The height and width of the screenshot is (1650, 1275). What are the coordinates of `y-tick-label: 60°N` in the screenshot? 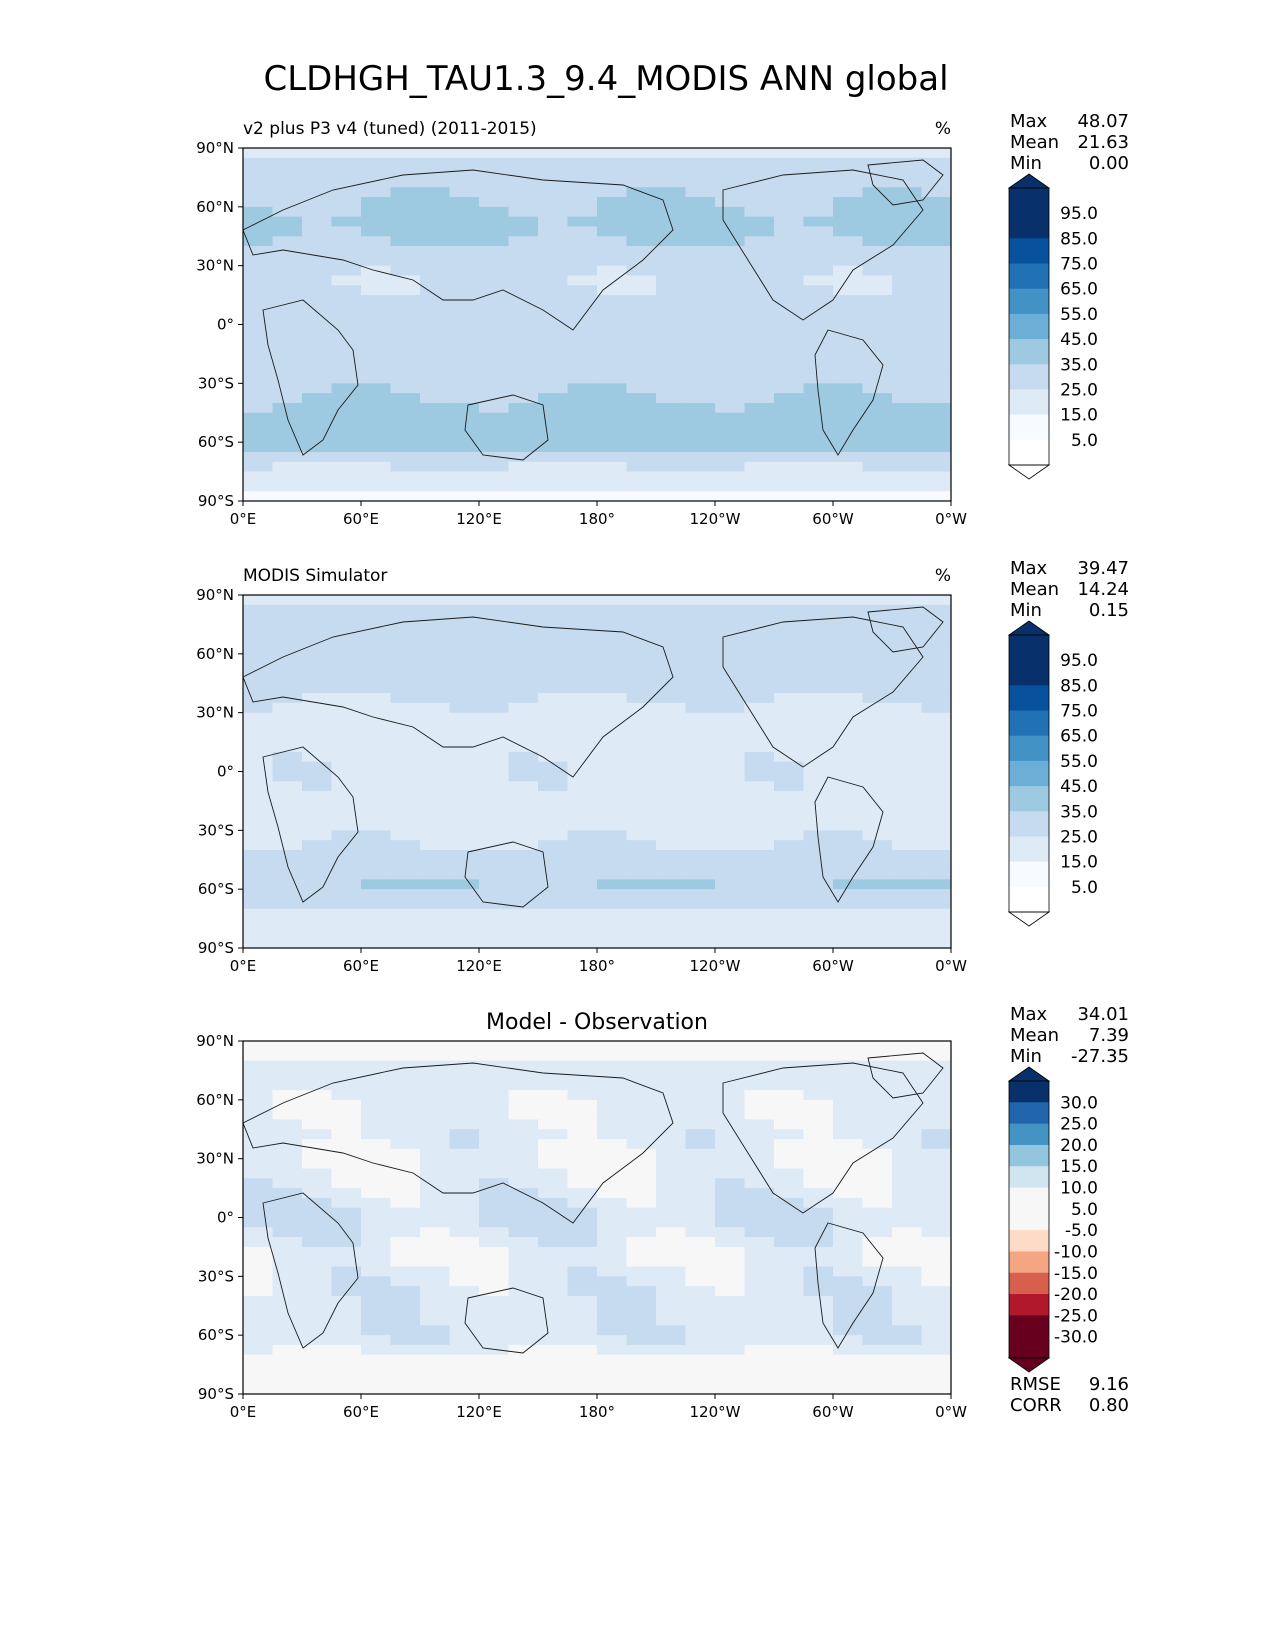 It's located at (215, 1100).